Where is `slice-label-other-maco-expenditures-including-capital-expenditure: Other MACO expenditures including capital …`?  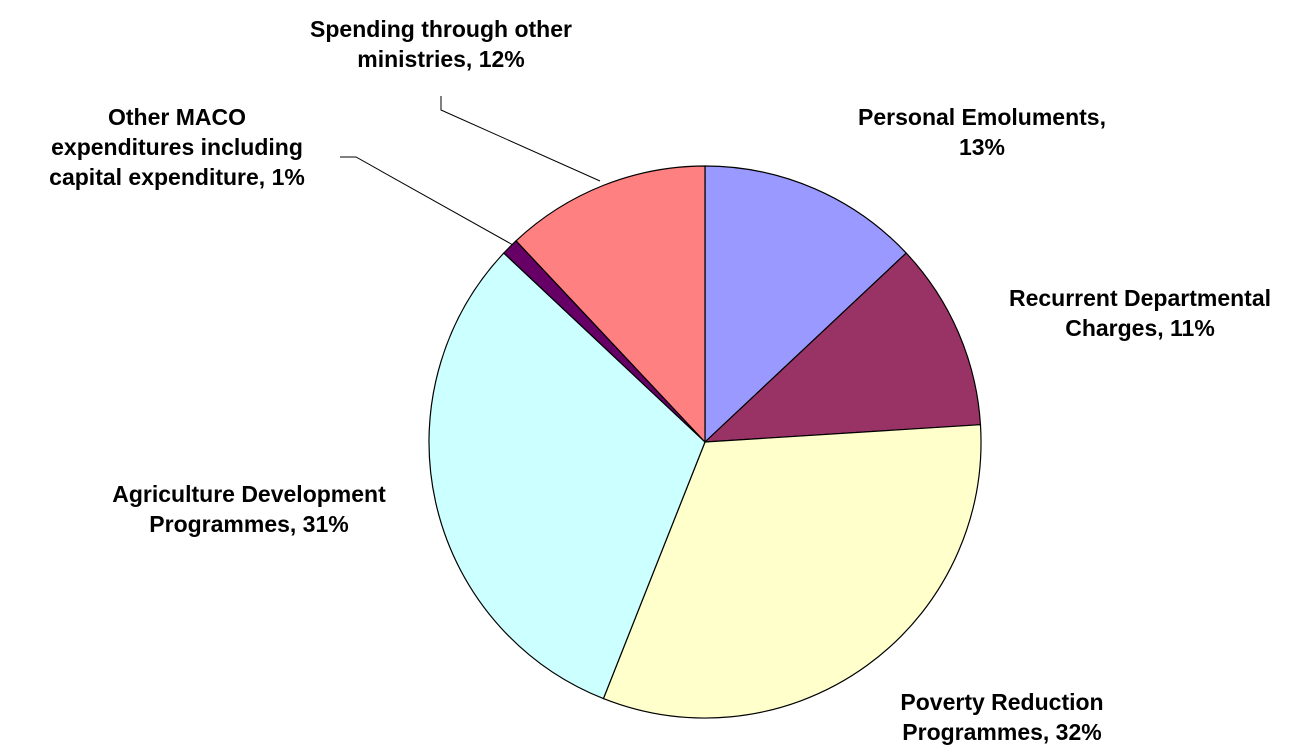 slice-label-other-maco-expenditures-including-capital-expenditure: Other MACO expenditures including capital … is located at coordinates (177, 147).